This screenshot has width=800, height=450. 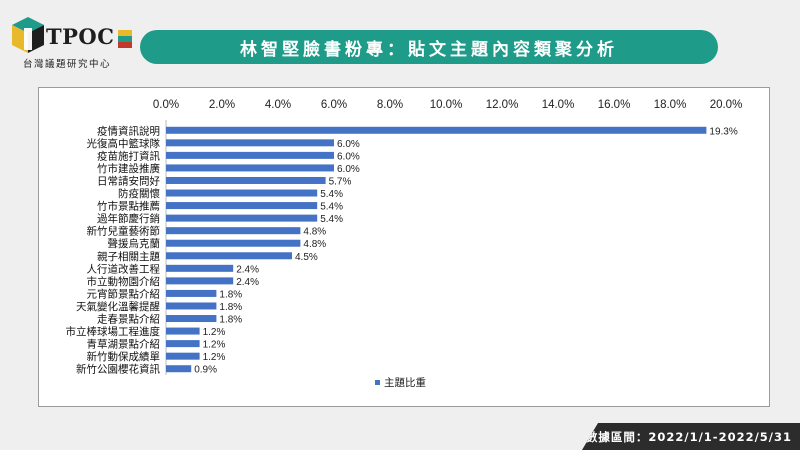 I want to click on x-tick-label: 16.0%, so click(x=614, y=105).